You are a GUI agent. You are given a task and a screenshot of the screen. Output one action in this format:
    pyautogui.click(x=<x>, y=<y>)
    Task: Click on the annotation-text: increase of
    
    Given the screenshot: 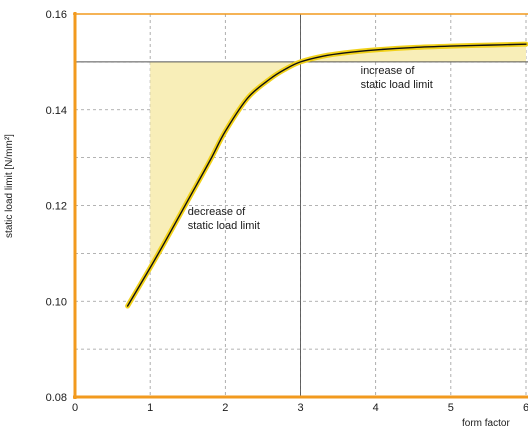 What is the action you would take?
    pyautogui.click(x=388, y=71)
    